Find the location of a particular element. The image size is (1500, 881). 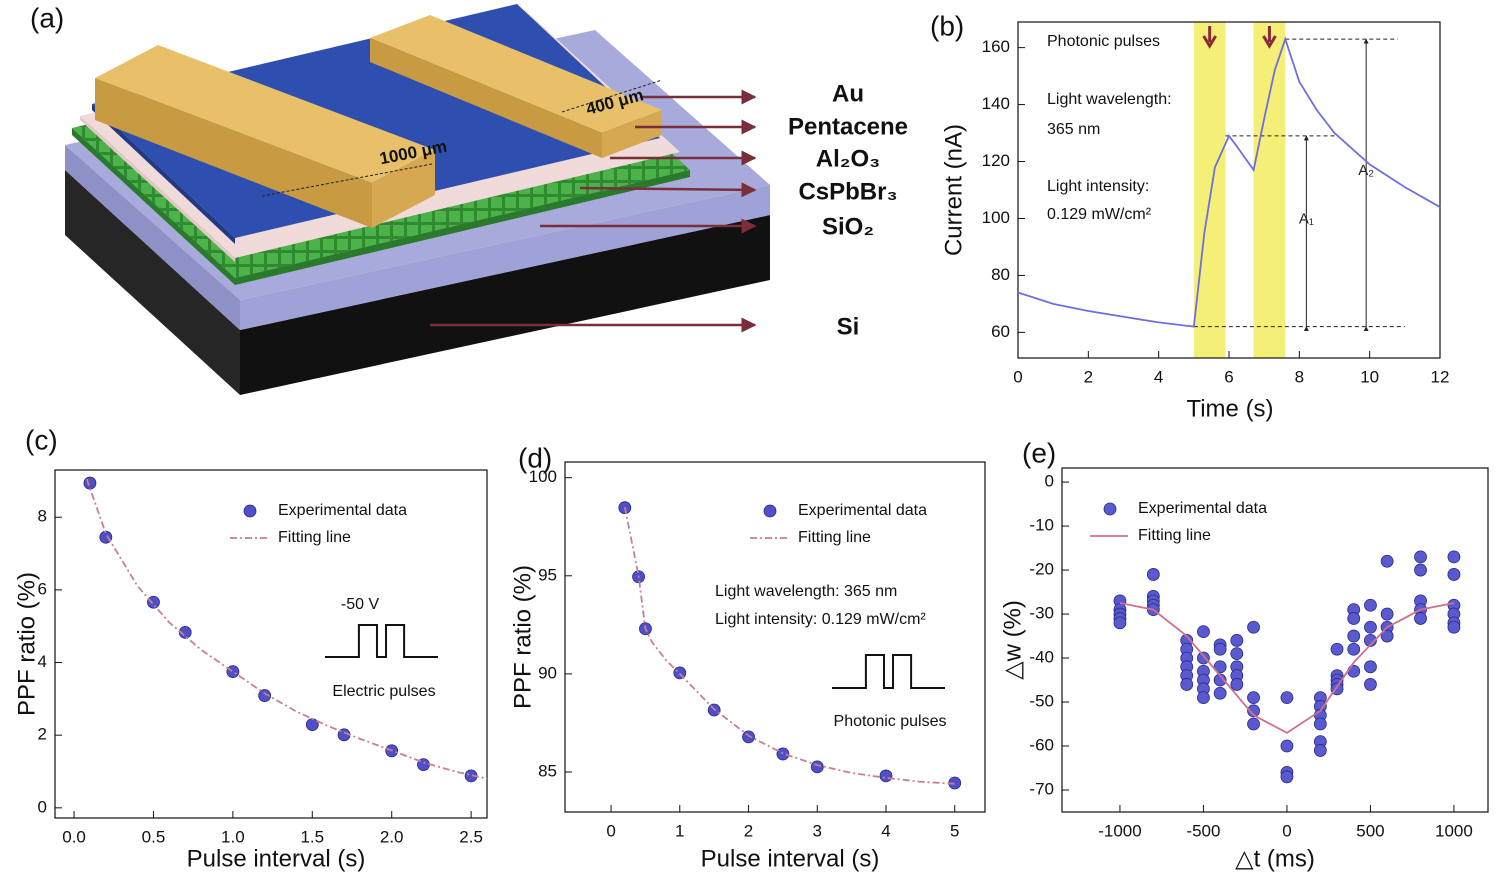

annotation: Light intensity: is located at coordinates (1098, 186).